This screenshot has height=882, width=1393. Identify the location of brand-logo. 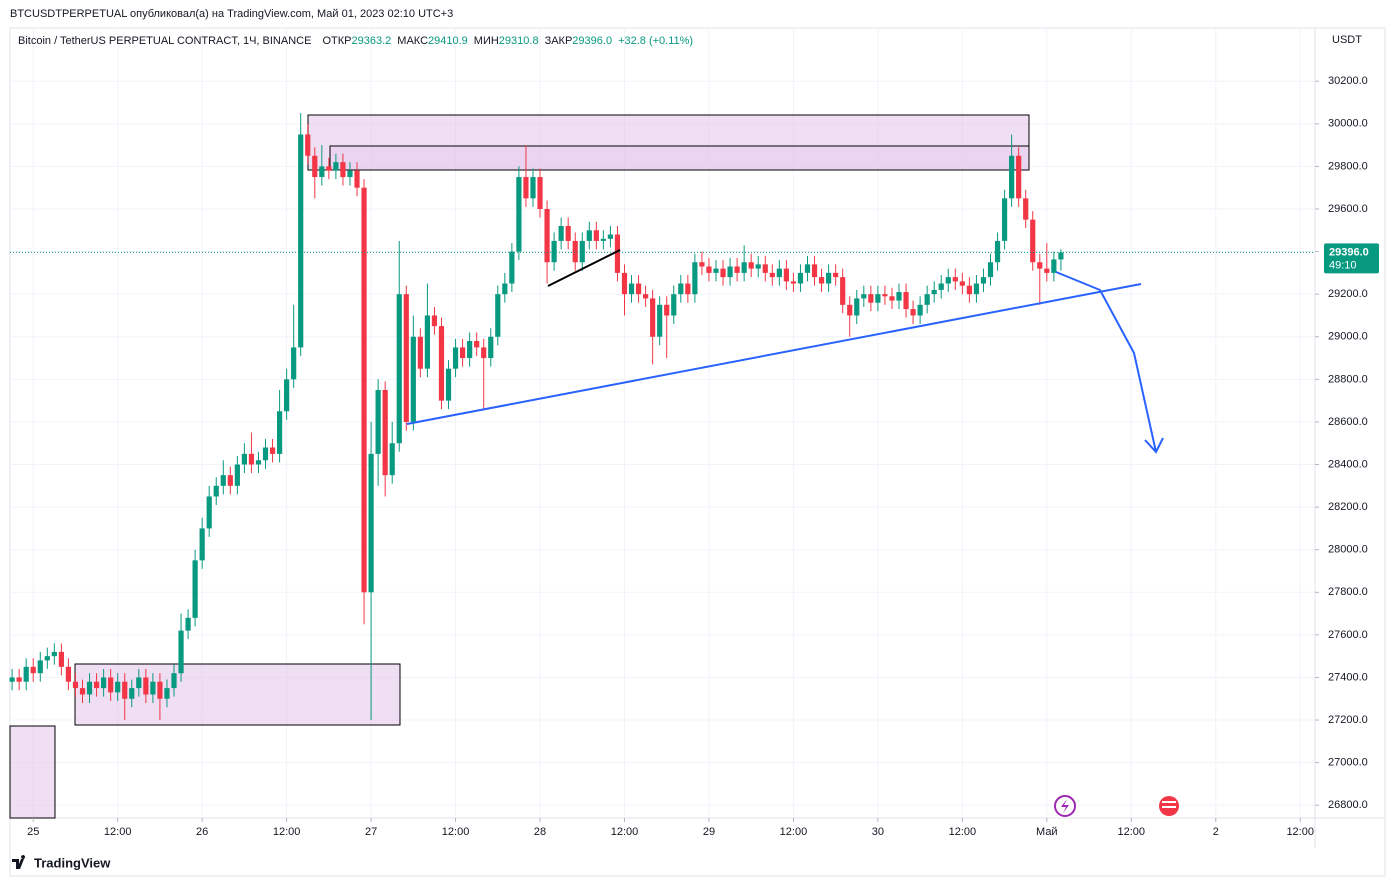
(19, 862).